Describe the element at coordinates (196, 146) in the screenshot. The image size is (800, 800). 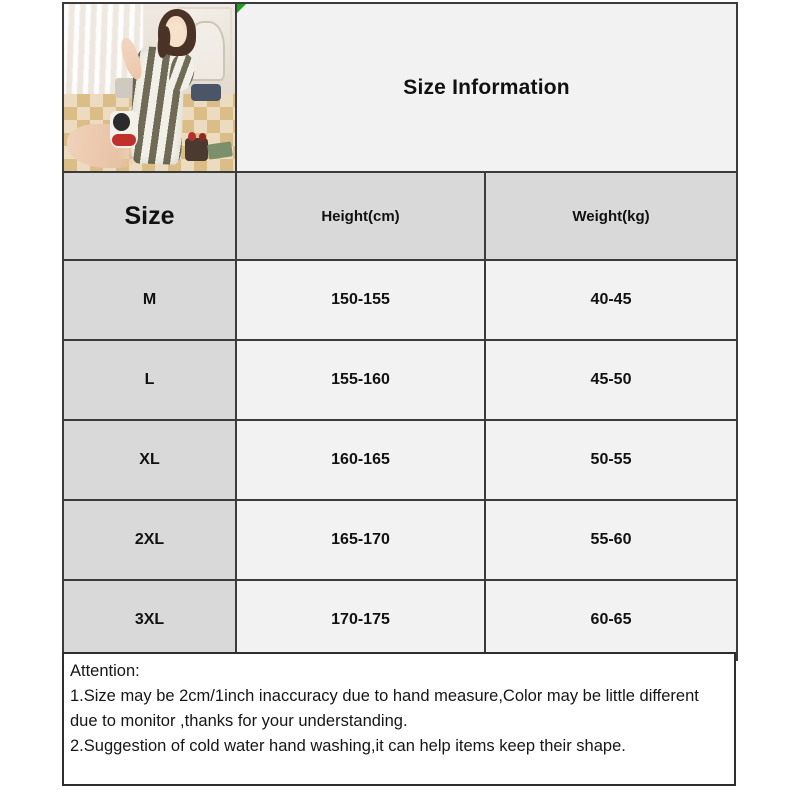
I see `photo-cake` at that location.